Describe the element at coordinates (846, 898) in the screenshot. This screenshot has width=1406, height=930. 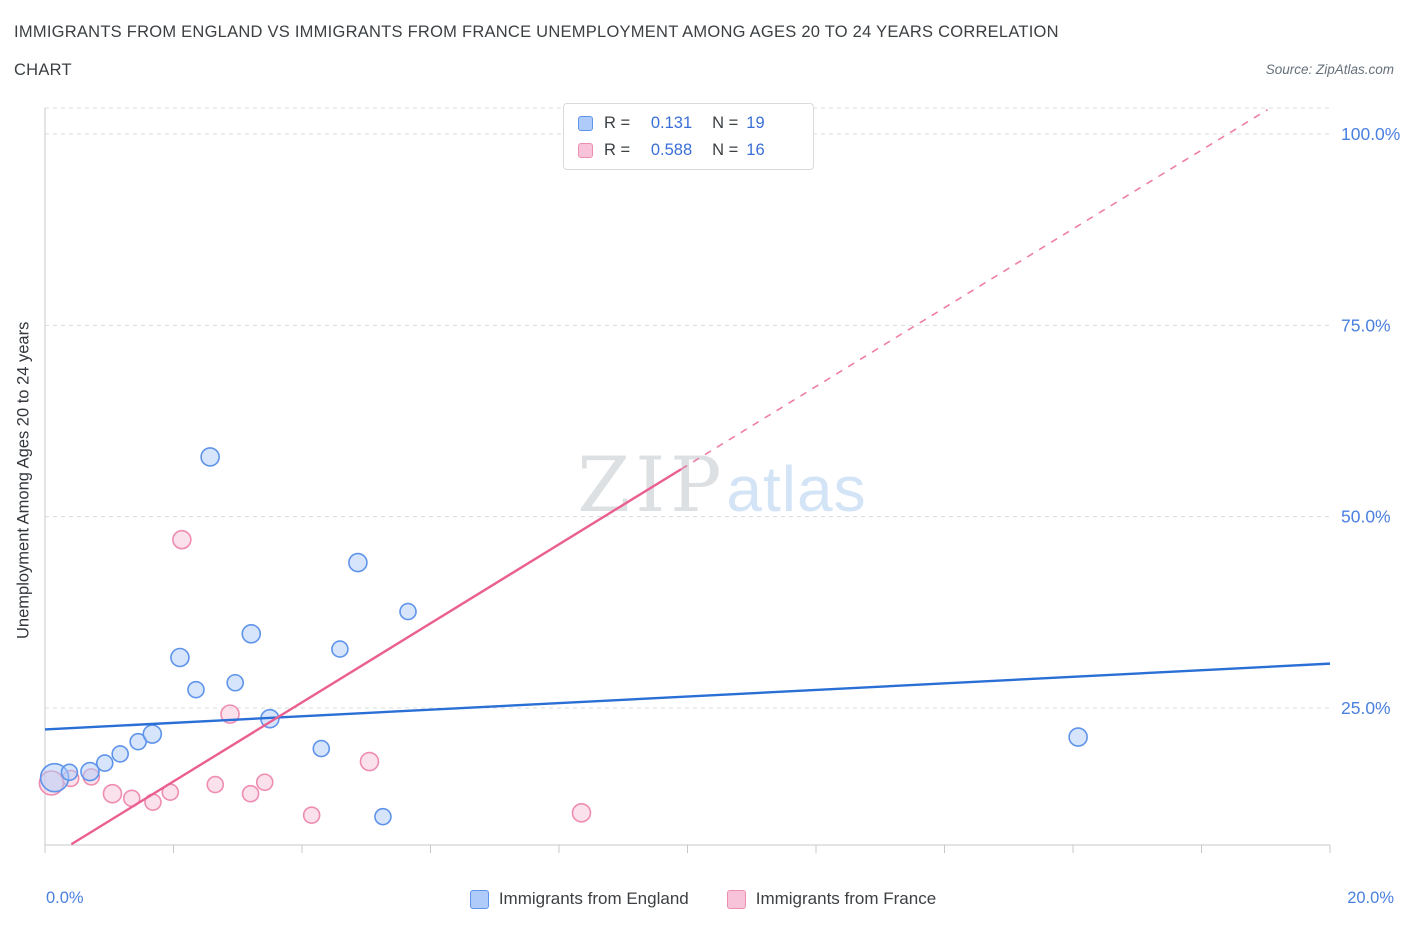
I see `legend-item-label: Immigrants from France` at that location.